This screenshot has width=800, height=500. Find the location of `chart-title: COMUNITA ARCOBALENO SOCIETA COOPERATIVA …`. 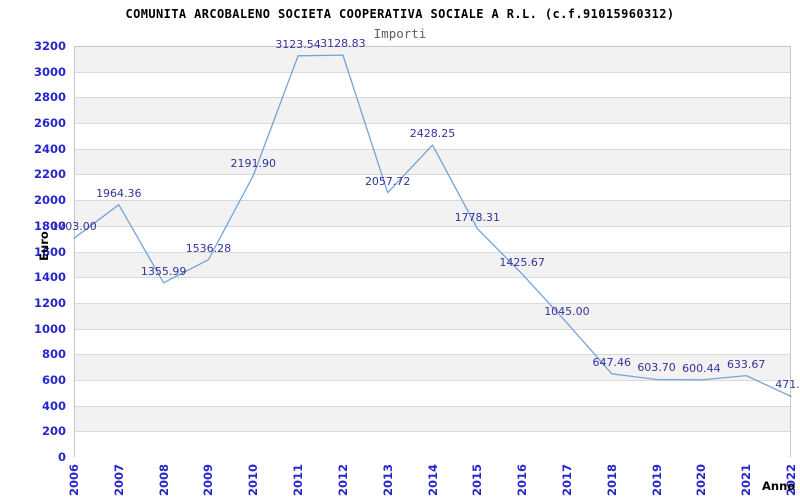

chart-title: COMUNITA ARCOBALENO SOCIETA COOPERATIVA … is located at coordinates (400, 14).